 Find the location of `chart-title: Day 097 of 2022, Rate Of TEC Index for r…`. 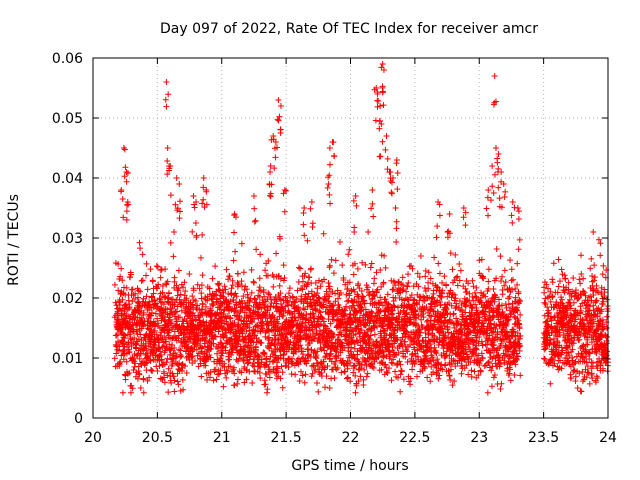

chart-title: Day 097 of 2022, Rate Of TEC Index for r… is located at coordinates (349, 29).